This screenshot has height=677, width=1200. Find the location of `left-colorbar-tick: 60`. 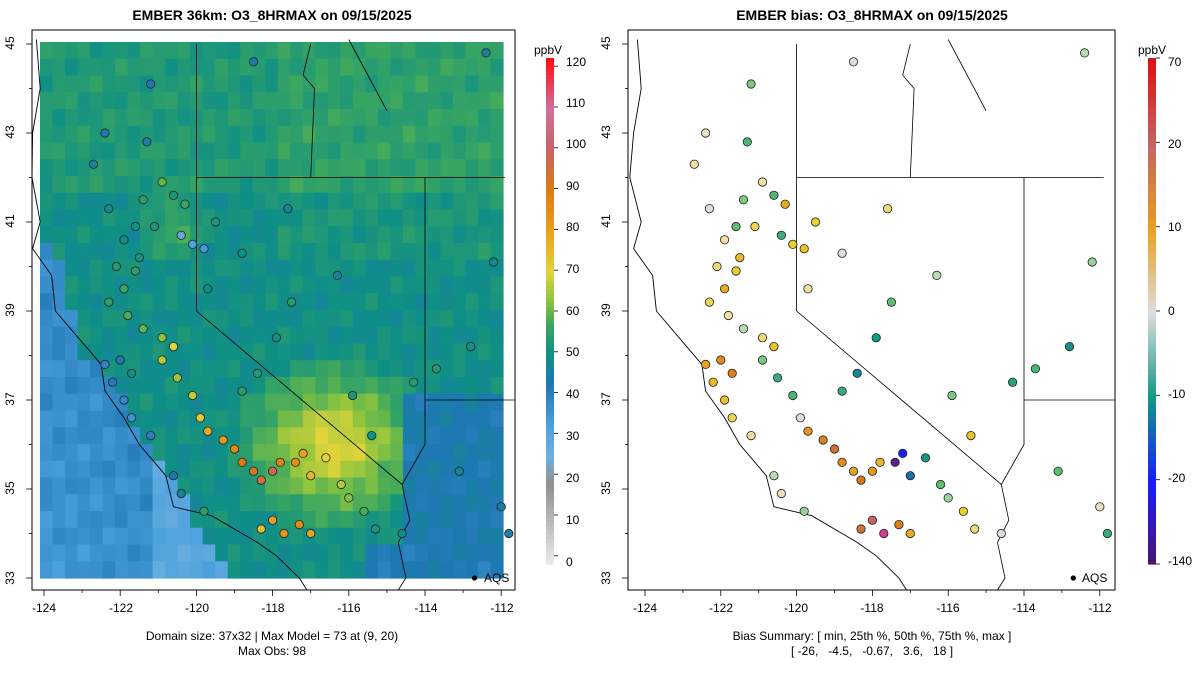

left-colorbar-tick: 60 is located at coordinates (573, 311).